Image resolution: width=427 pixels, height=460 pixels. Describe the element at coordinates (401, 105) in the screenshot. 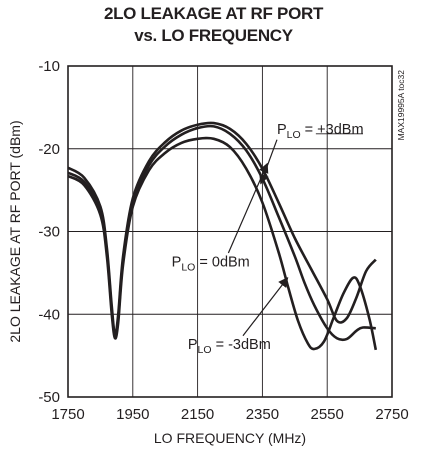

I see `figure-tag: MAX19995A toc32` at that location.